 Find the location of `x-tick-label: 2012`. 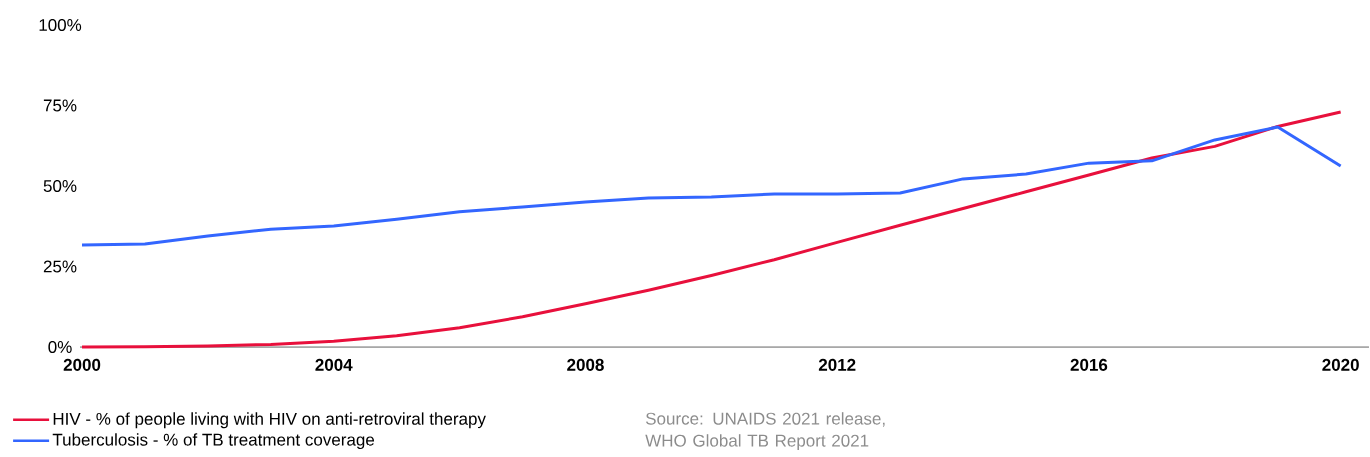

x-tick-label: 2012 is located at coordinates (837, 364).